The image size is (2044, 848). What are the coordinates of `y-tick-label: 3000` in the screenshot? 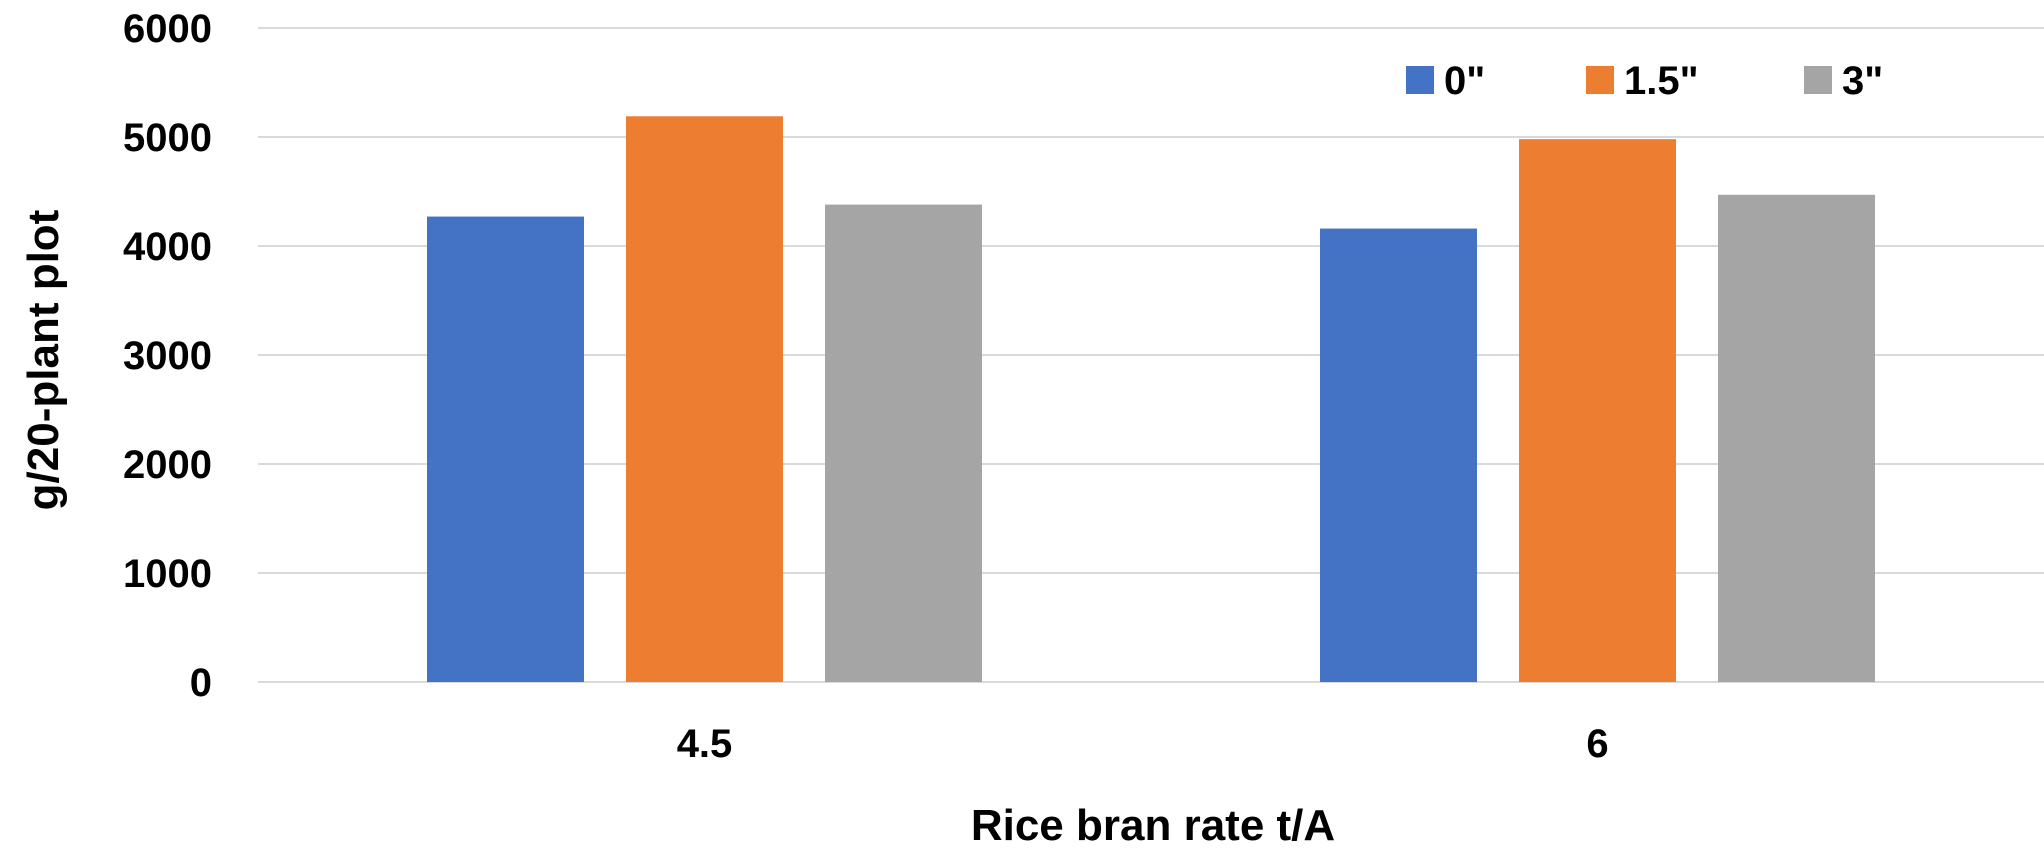 It's located at (167, 356).